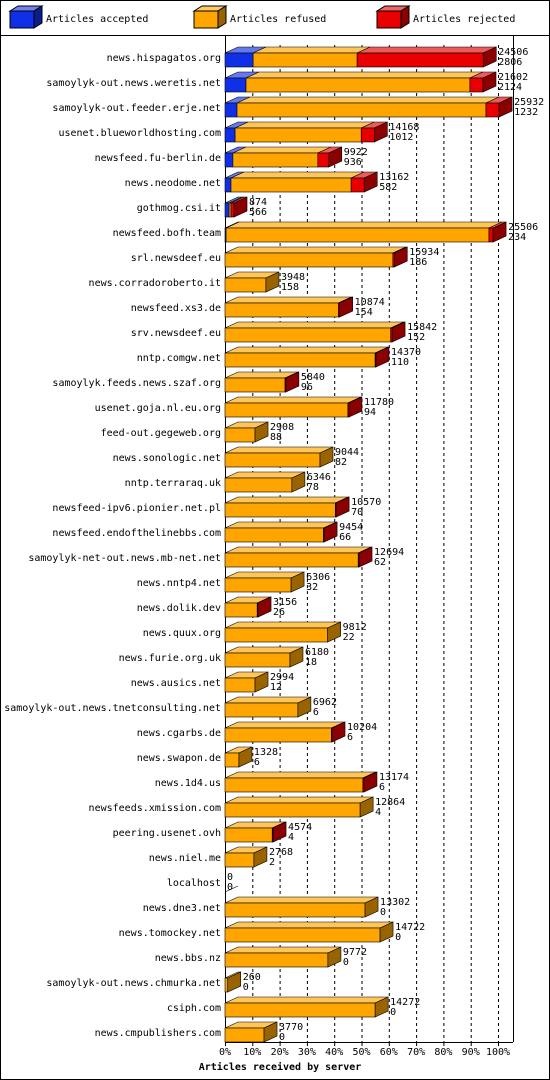  What do you see at coordinates (282, 677) in the screenshot?
I see `bar-label-top: 2994` at bounding box center [282, 677].